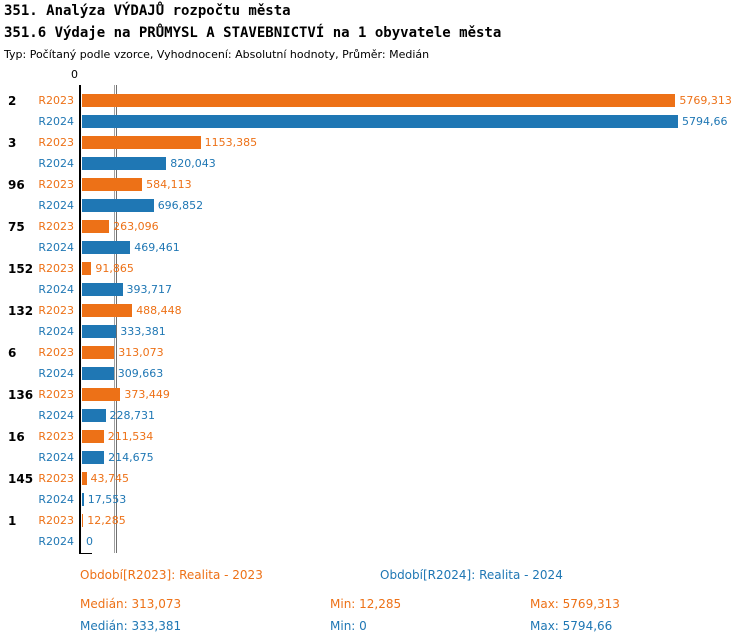 This screenshot has width=750, height=644. I want to click on x-axis-tick, so click(86, 553).